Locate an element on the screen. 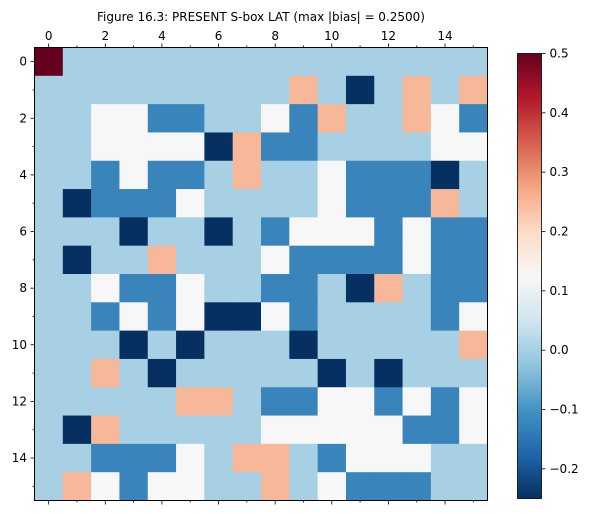 The image size is (593, 514). y-tick-label: 12 is located at coordinates (19, 401).